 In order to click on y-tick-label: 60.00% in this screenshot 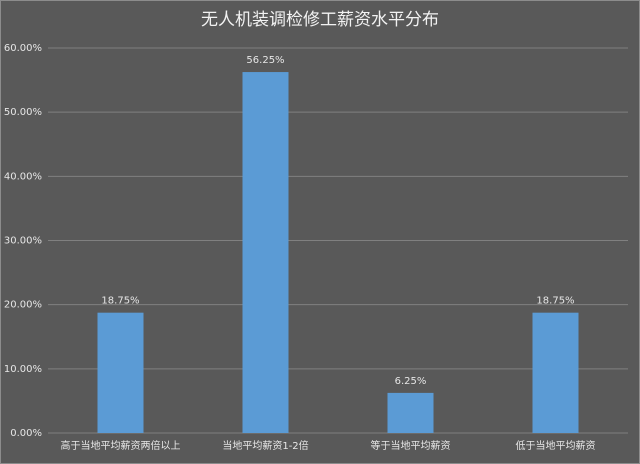, I will do `click(23, 48)`.